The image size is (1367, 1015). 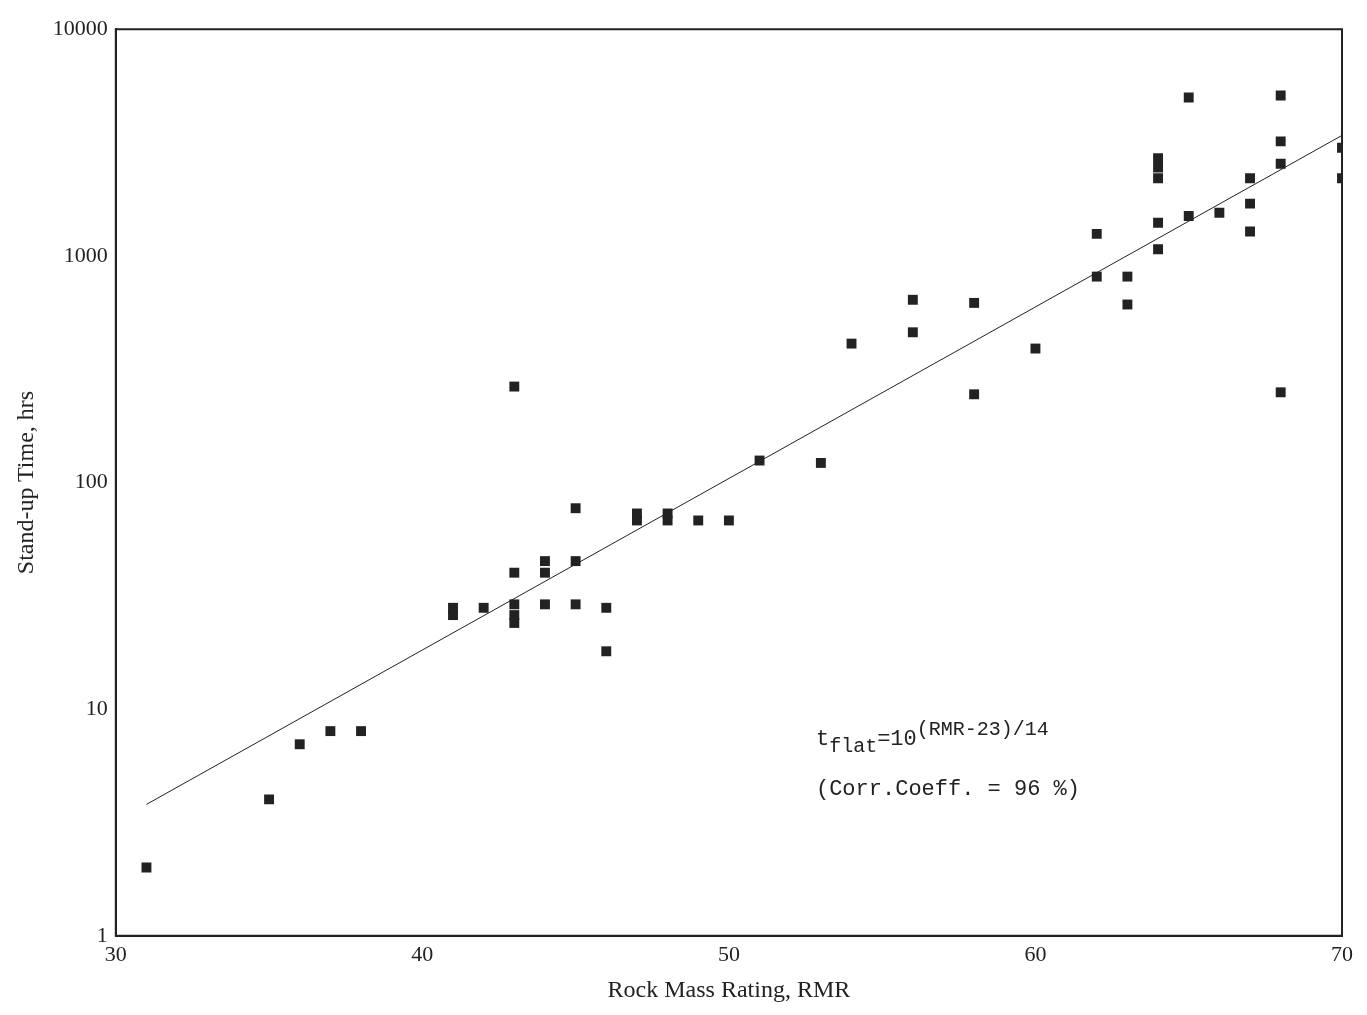 What do you see at coordinates (91, 481) in the screenshot?
I see `y-tick-label: 100` at bounding box center [91, 481].